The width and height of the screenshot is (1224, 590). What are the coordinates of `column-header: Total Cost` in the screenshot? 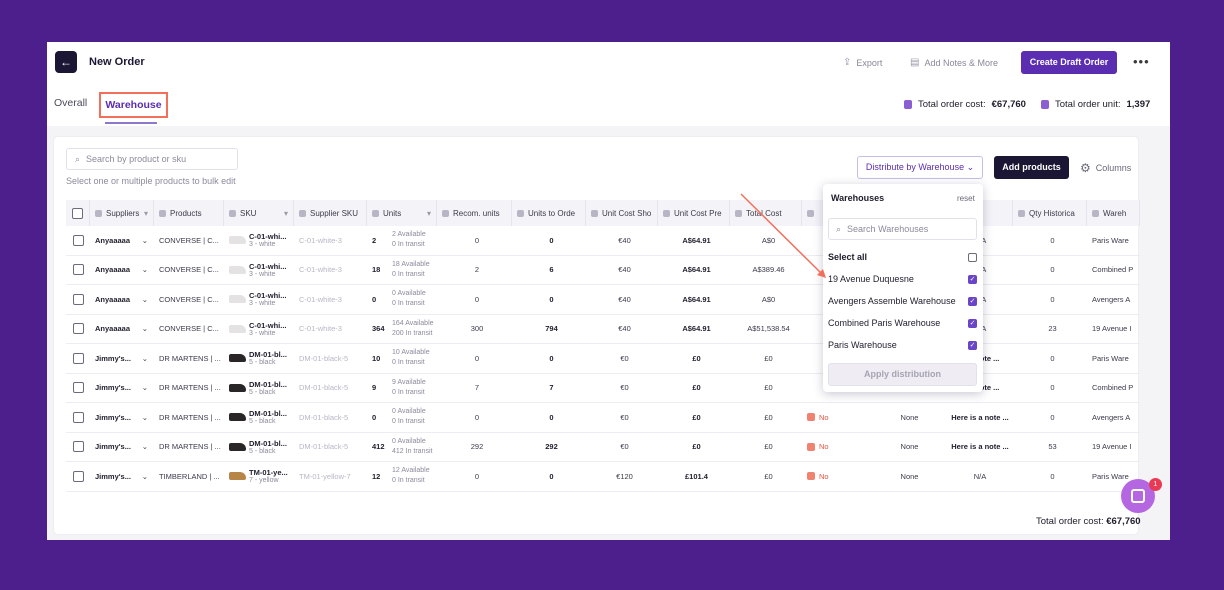 It's located at (766, 213).